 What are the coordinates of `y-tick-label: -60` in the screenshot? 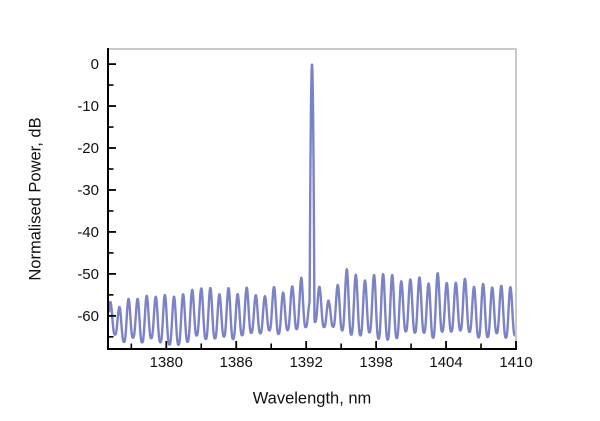 It's located at (88, 316).